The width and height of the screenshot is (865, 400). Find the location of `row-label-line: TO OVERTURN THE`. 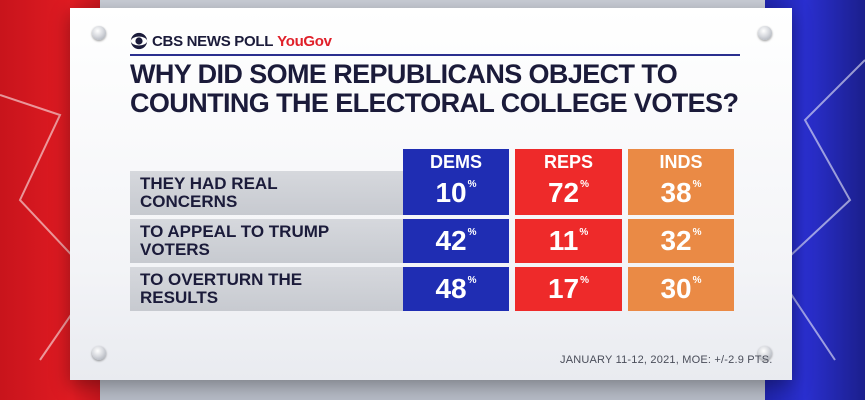

row-label-line: TO OVERTURN THE is located at coordinates (221, 279).